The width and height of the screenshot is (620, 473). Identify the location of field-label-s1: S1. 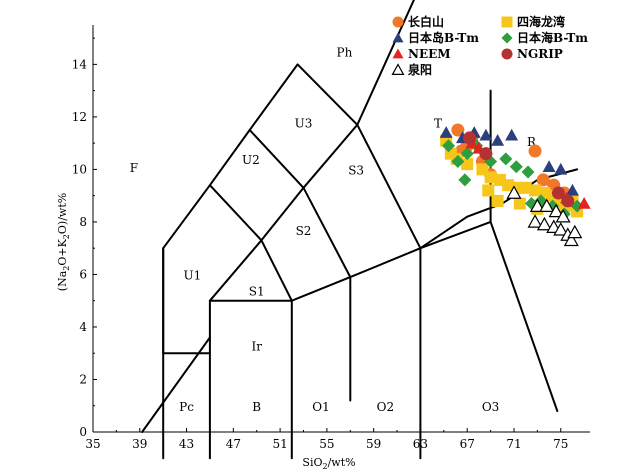
(257, 291).